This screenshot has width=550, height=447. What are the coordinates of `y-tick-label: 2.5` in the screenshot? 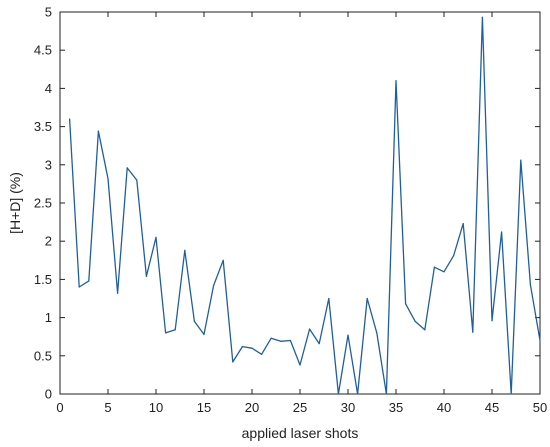 It's located at (43, 203).